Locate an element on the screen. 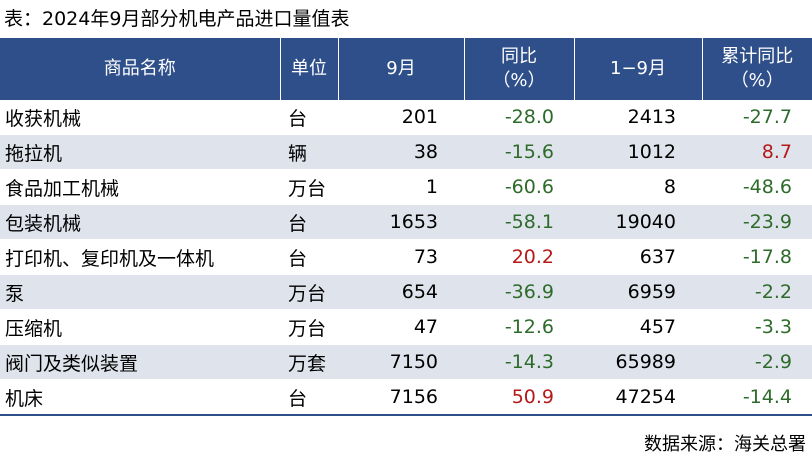 The height and width of the screenshot is (466, 812). table-row: 收获机械台 201 -28.0 2413 -27.7 is located at coordinates (406, 117).